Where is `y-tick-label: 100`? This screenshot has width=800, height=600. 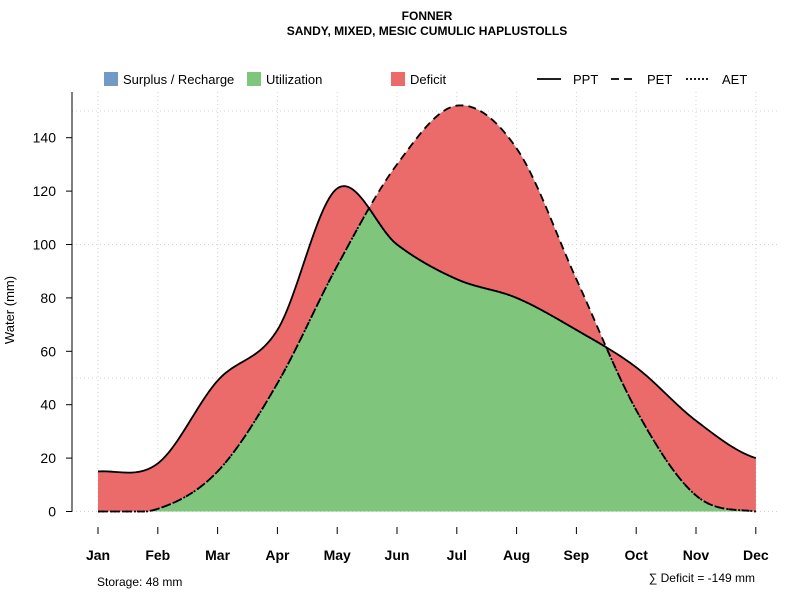 y-tick-label: 100 is located at coordinates (45, 245).